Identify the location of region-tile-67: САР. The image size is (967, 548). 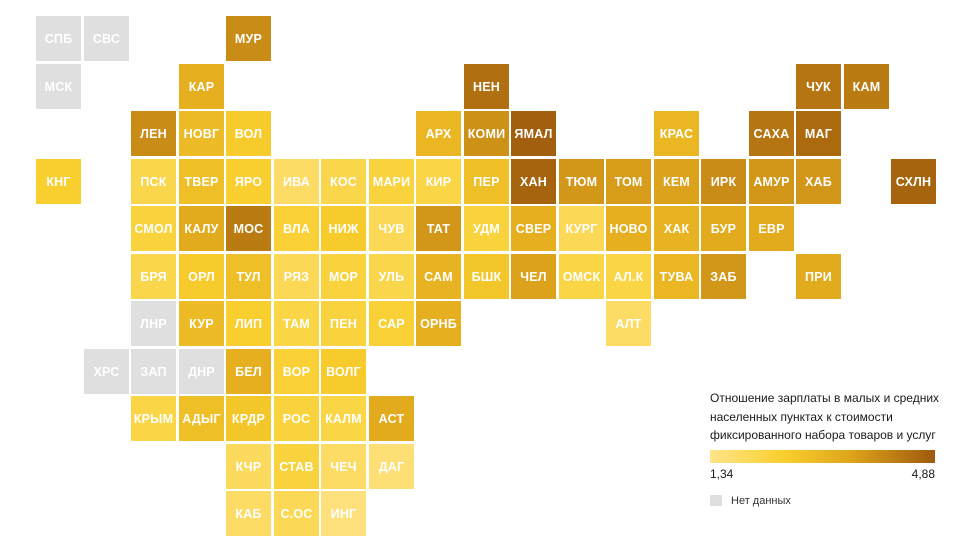
(391, 323).